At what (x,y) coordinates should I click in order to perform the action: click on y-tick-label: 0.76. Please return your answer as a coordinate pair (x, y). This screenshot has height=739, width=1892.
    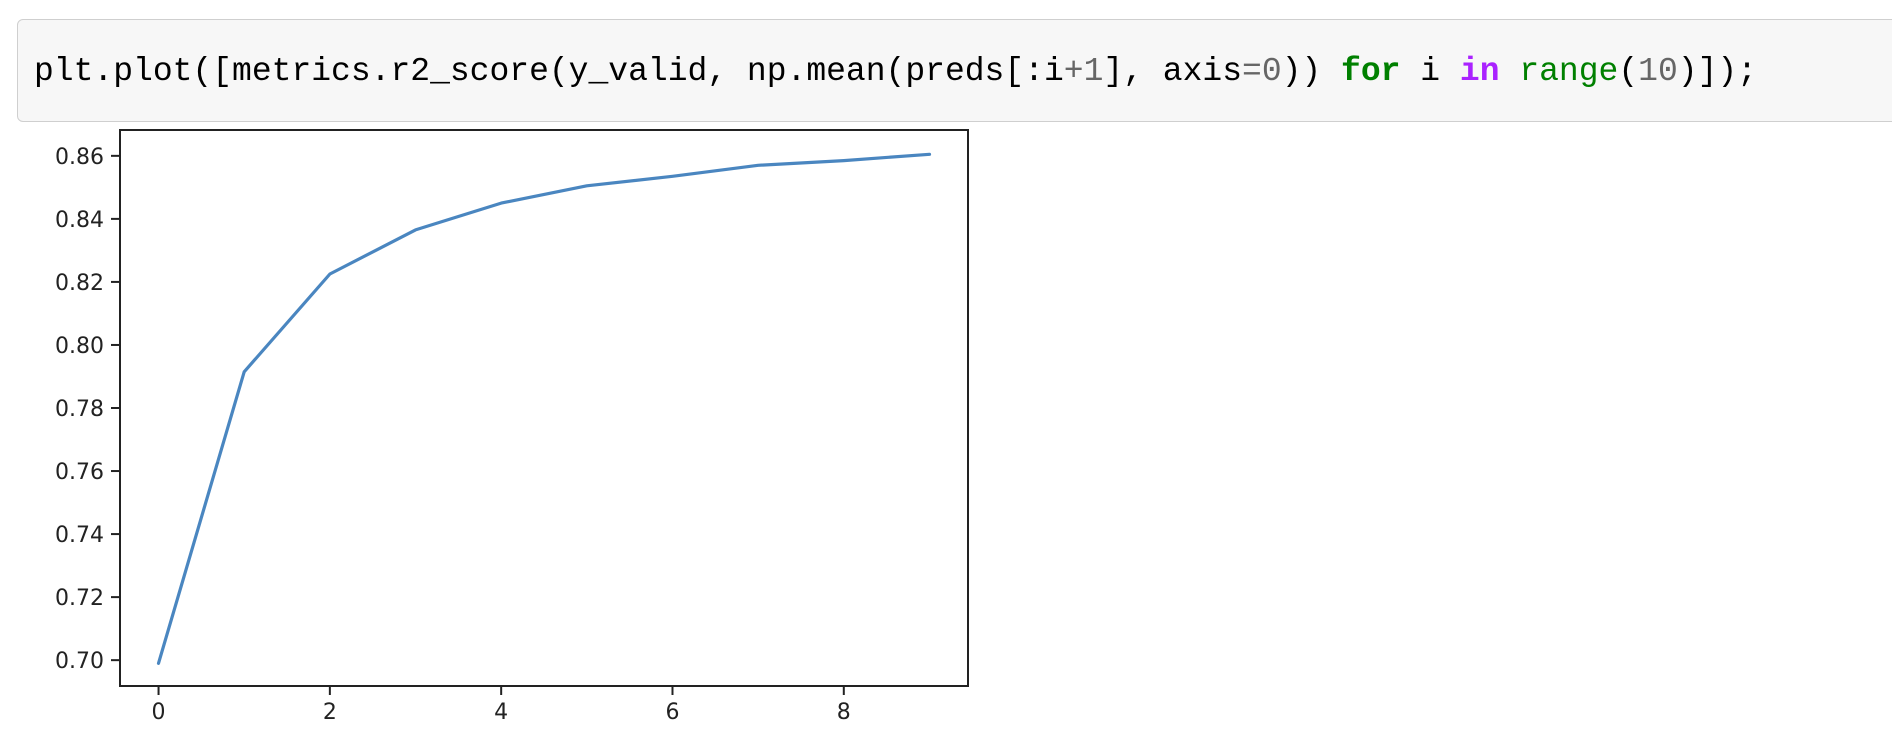
    Looking at the image, I should click on (79, 472).